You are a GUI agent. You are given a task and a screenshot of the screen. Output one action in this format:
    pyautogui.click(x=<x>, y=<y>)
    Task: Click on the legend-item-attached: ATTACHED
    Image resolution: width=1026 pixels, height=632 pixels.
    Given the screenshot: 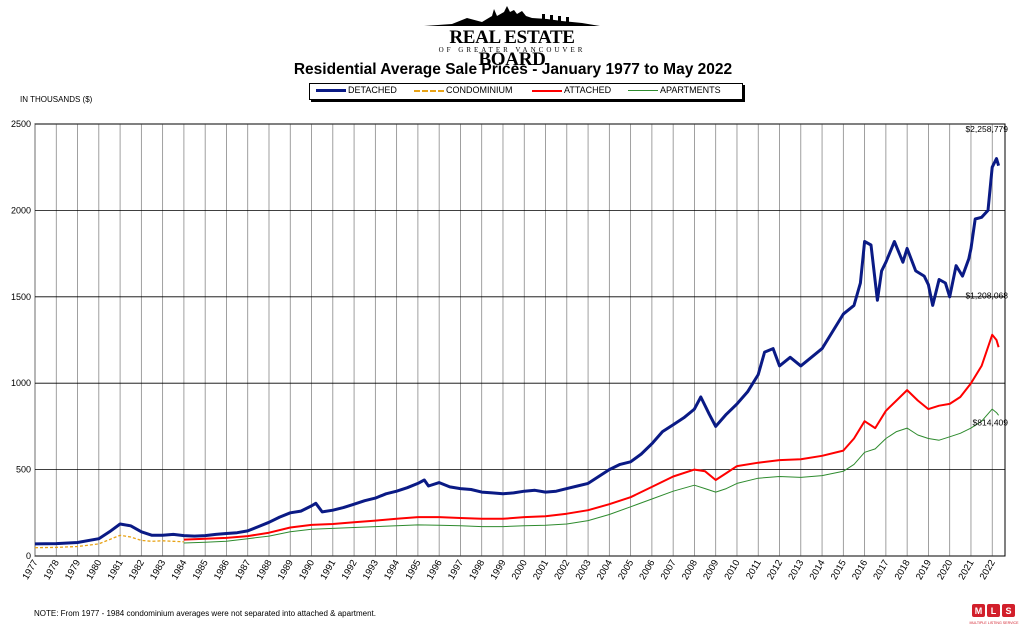 What is the action you would take?
    pyautogui.click(x=571, y=90)
    